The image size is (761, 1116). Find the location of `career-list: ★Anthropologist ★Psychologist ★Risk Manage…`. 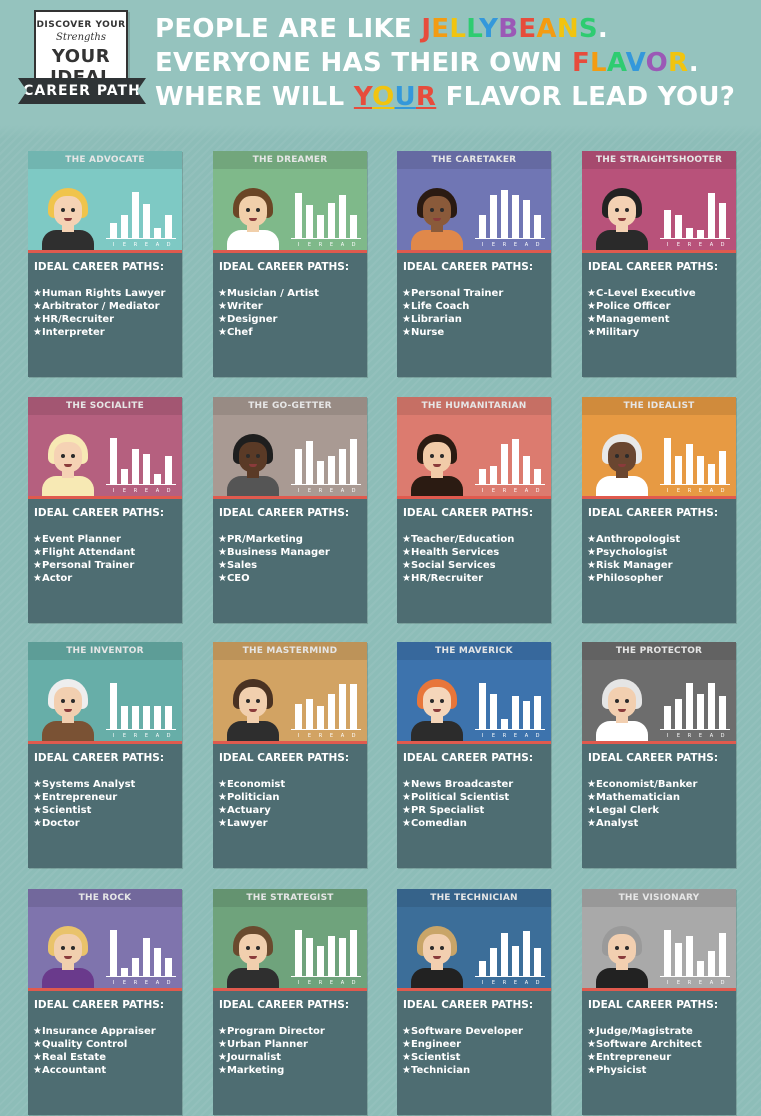

career-list: ★Anthropologist ★Psychologist ★Risk Manage… is located at coordinates (659, 559).